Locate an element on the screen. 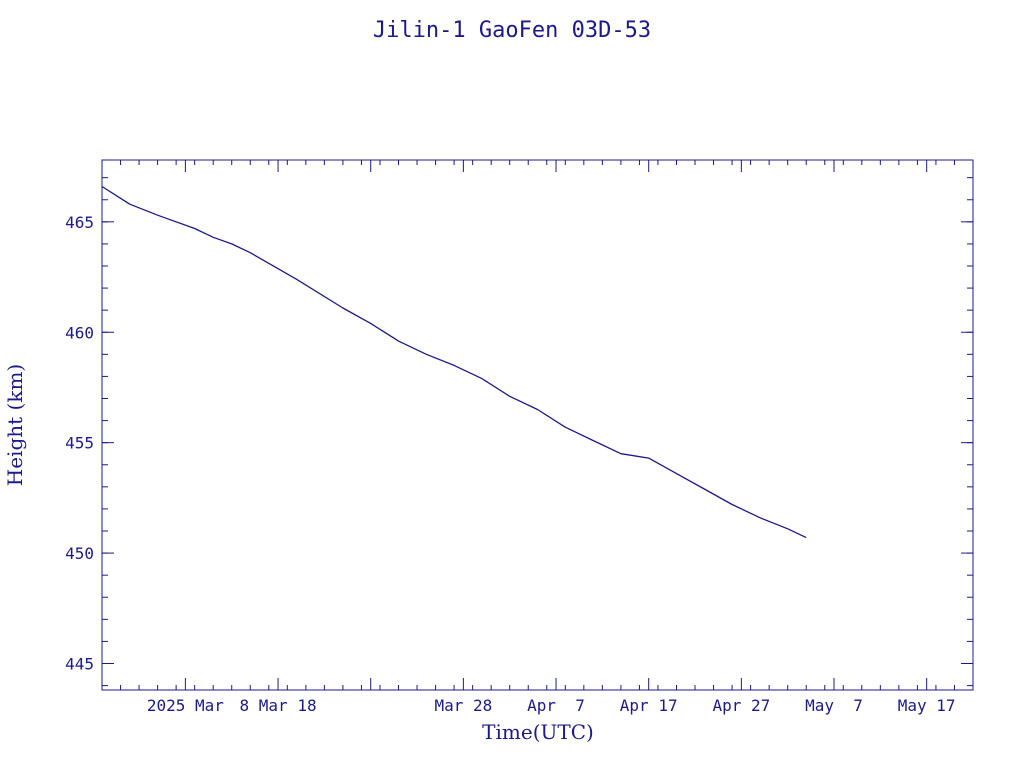  y-tick-labels: 445 450 455 460 465 is located at coordinates (79, 443).